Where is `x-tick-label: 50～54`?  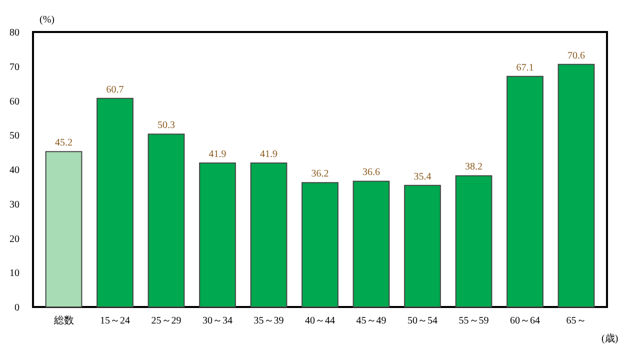 x-tick-label: 50～54 is located at coordinates (423, 321).